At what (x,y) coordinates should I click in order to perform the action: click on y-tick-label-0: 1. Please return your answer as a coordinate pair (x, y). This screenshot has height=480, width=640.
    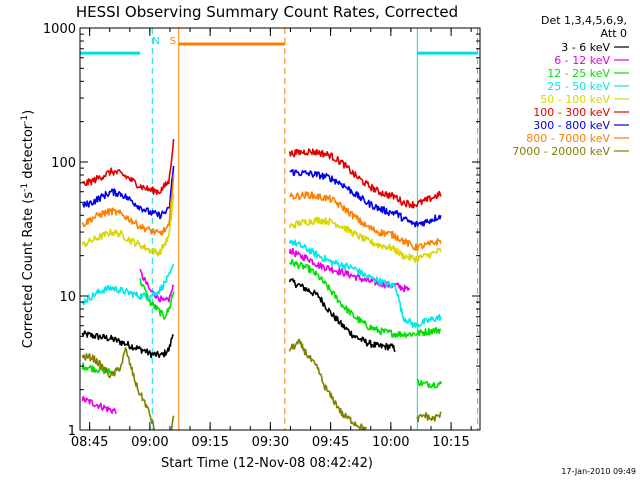
    Looking at the image, I should click on (72, 431).